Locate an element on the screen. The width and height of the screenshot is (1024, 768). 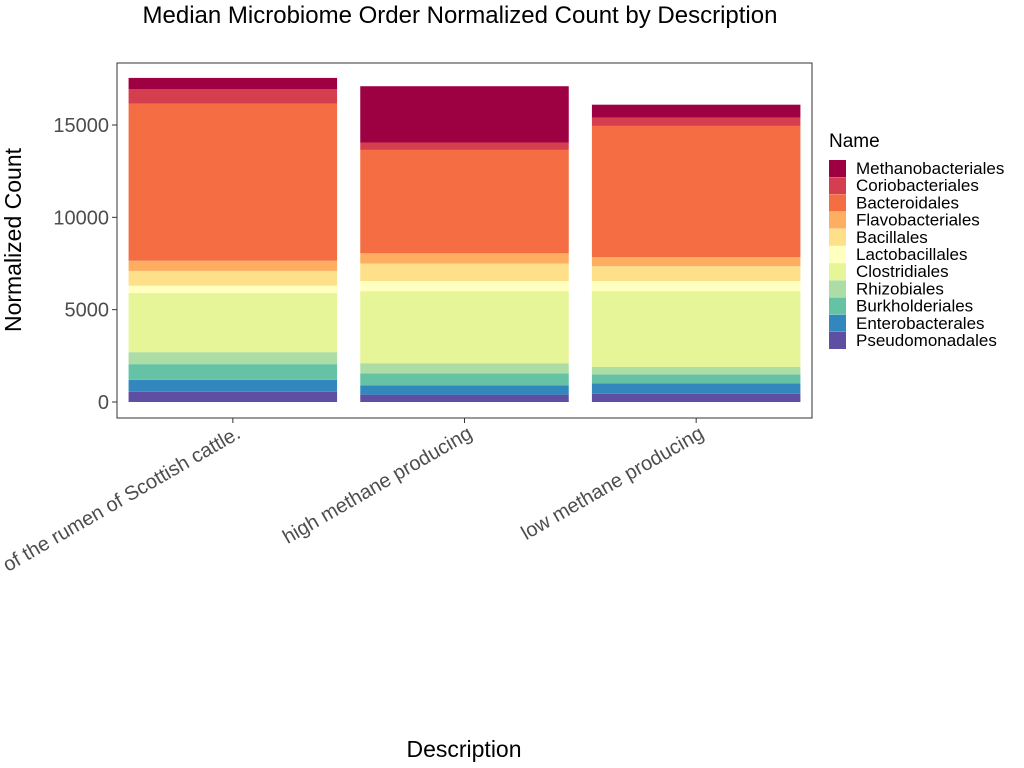
legend-key-methanobacteriales is located at coordinates (837, 168).